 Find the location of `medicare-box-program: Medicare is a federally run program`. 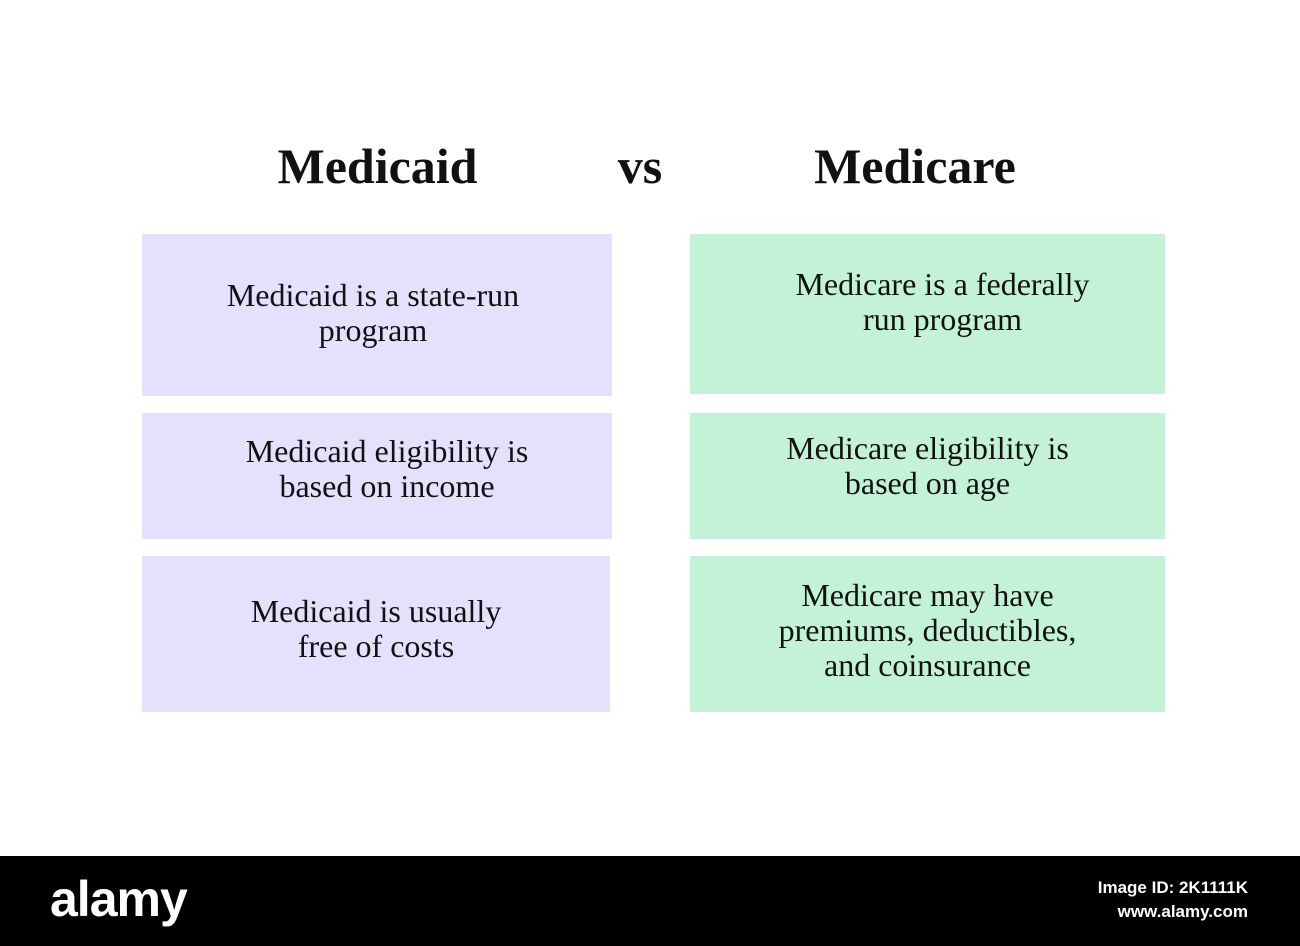

medicare-box-program: Medicare is a federally run program is located at coordinates (927, 314).